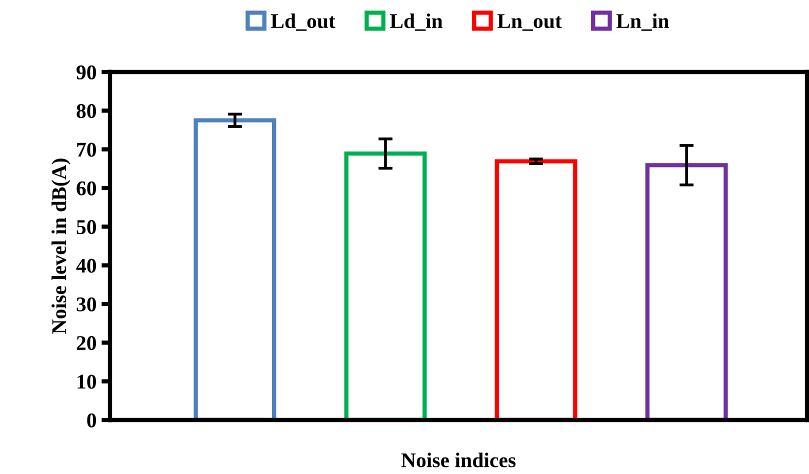 This screenshot has height=474, width=809. Describe the element at coordinates (529, 22) in the screenshot. I see `legend-label: Ln_out` at that location.